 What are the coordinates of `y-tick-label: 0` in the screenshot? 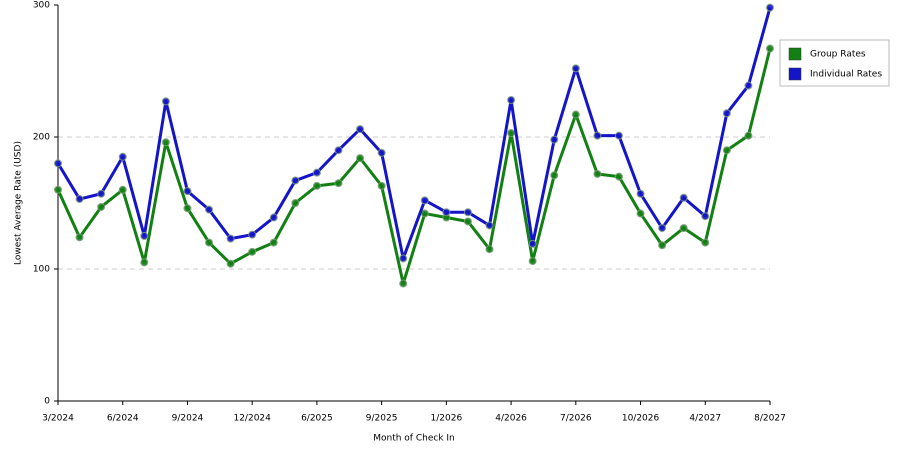 It's located at (47, 402).